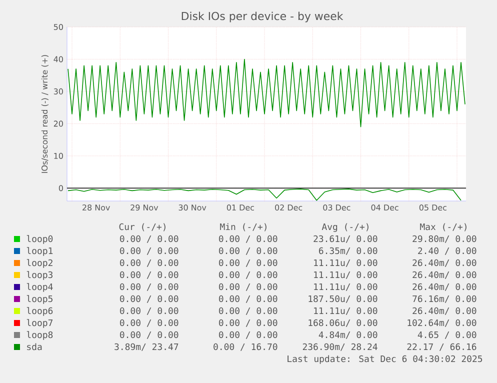  Describe the element at coordinates (39, 287) in the screenshot. I see `legend-label: loop4` at that location.